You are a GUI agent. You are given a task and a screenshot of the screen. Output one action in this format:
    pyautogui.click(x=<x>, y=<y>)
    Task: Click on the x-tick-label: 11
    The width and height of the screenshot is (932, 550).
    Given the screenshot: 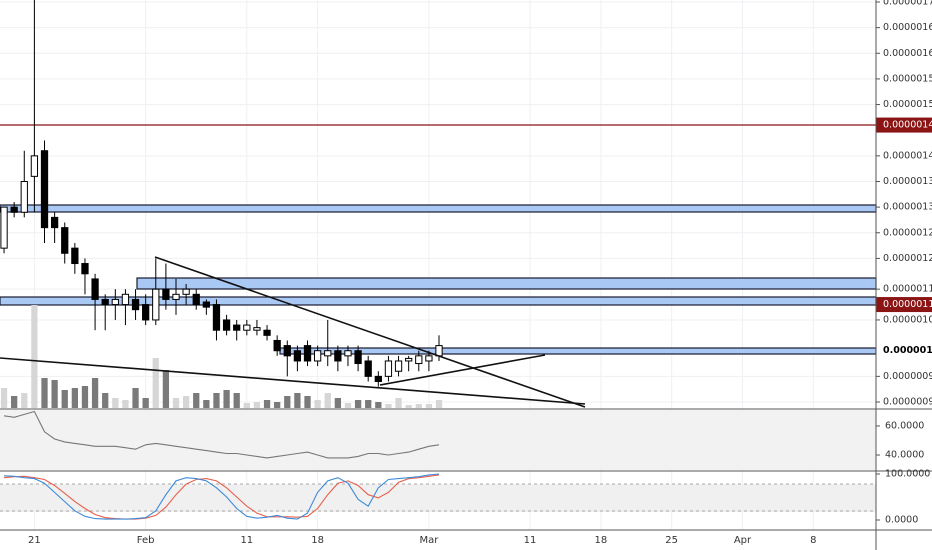 What is the action you would take?
    pyautogui.click(x=246, y=540)
    